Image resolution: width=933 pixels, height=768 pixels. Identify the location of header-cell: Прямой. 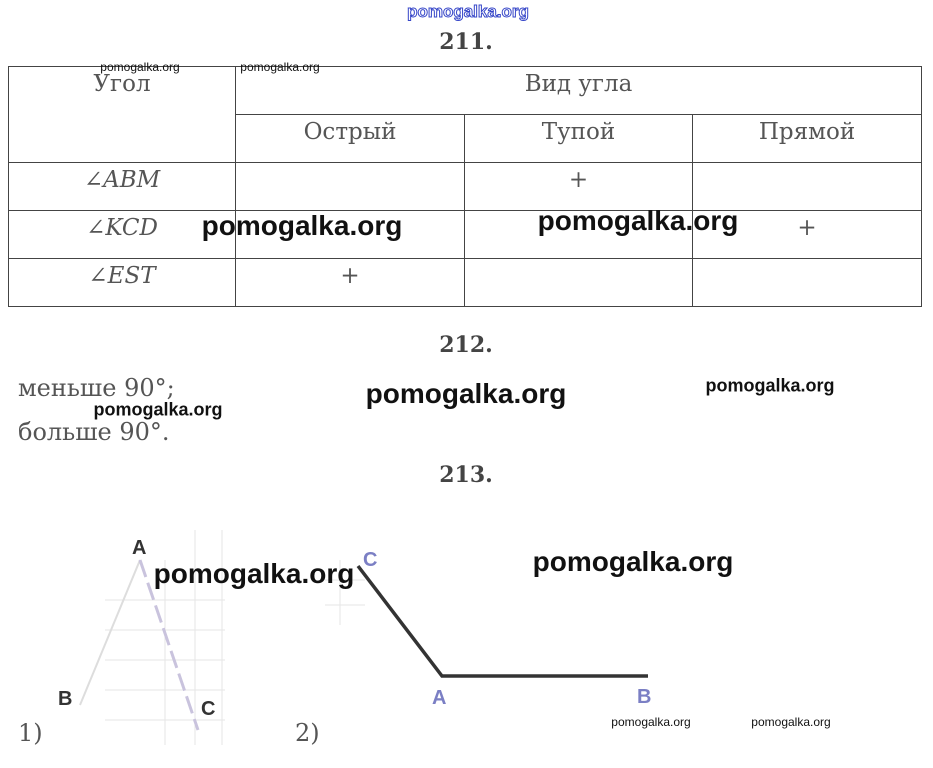
(807, 138).